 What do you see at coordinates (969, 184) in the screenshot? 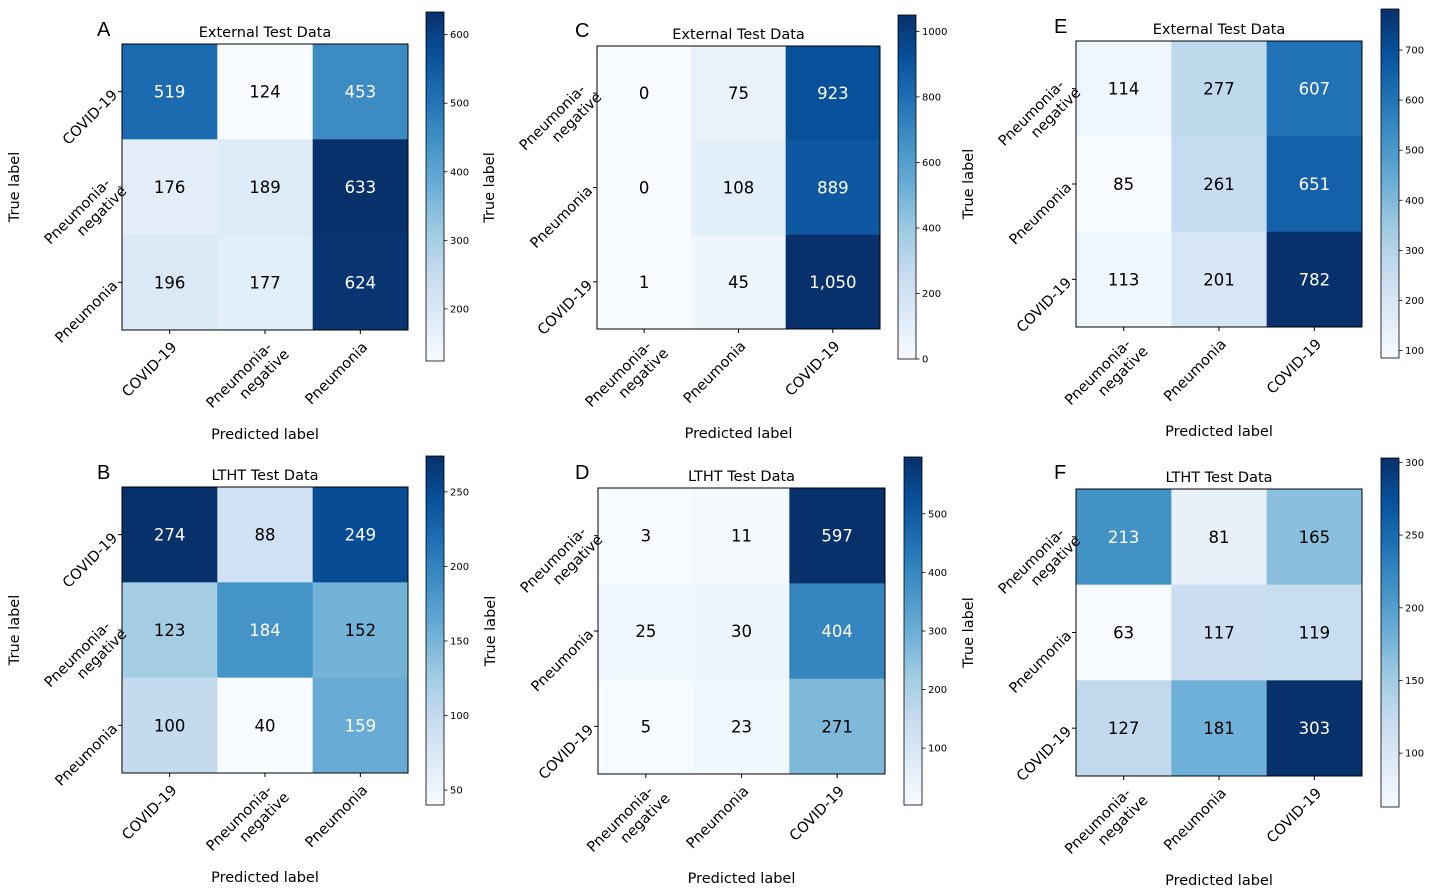
I see `panel-e-ylabel: True label` at bounding box center [969, 184].